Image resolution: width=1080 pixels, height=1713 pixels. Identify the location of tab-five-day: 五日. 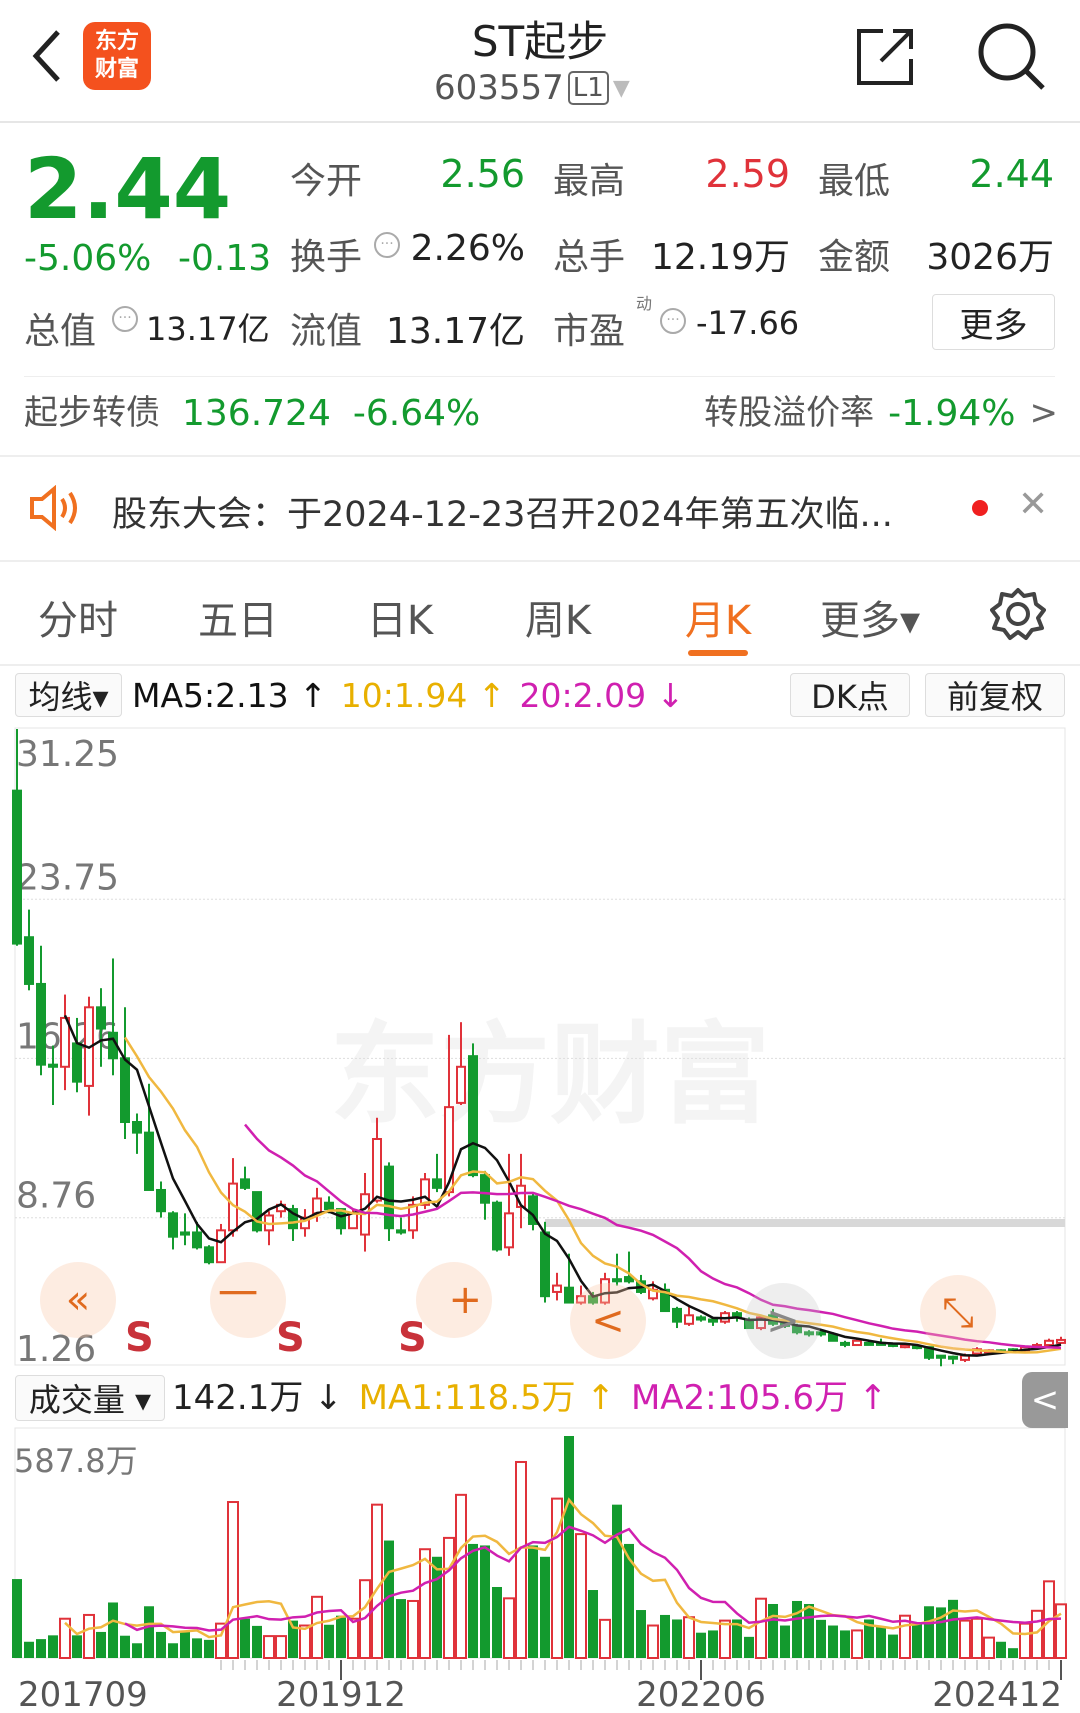
(238, 621).